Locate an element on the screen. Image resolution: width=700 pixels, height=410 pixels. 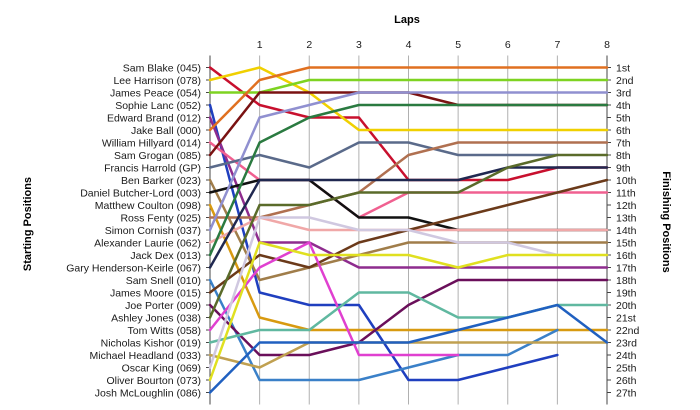
finishing-position-label: 14th is located at coordinates (626, 231).